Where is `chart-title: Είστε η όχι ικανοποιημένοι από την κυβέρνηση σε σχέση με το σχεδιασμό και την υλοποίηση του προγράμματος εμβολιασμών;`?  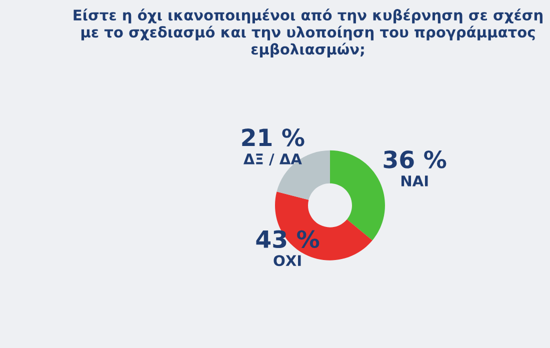 chart-title: Είστε η όχι ικανοποιημένοι από την κυβέρνηση σε σχέση με το σχεδιασμό και την υλοποίηση του προγράμματος εμβολιασμών; is located at coordinates (308, 33).